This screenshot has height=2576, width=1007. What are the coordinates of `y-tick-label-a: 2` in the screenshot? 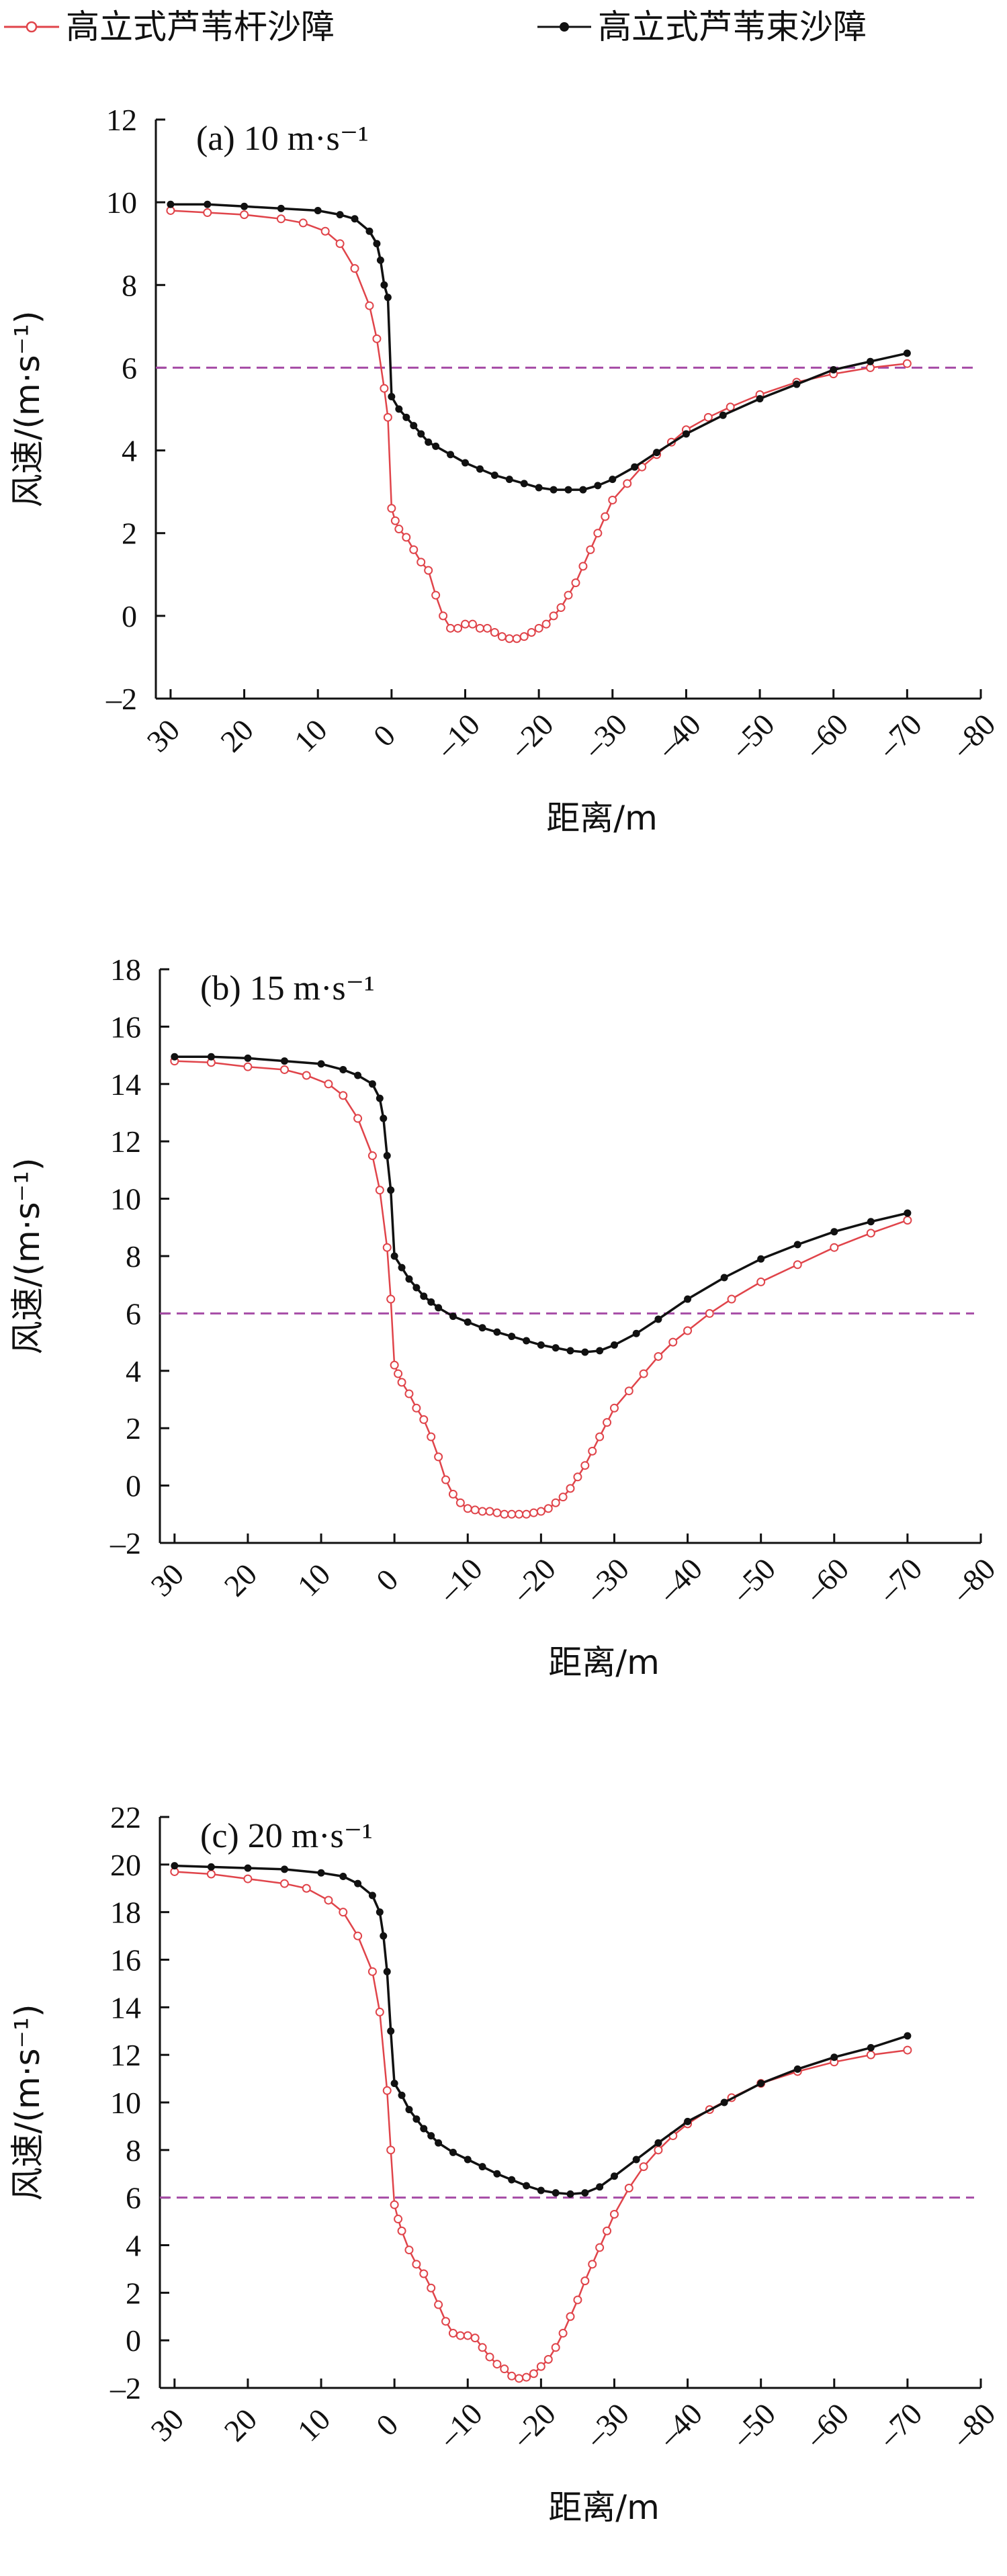 It's located at (129, 534).